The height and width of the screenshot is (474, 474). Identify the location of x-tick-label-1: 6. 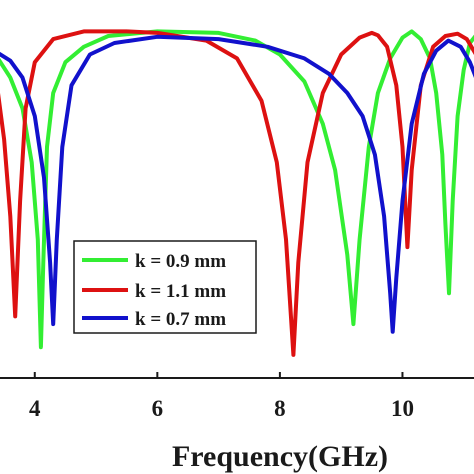
(158, 408).